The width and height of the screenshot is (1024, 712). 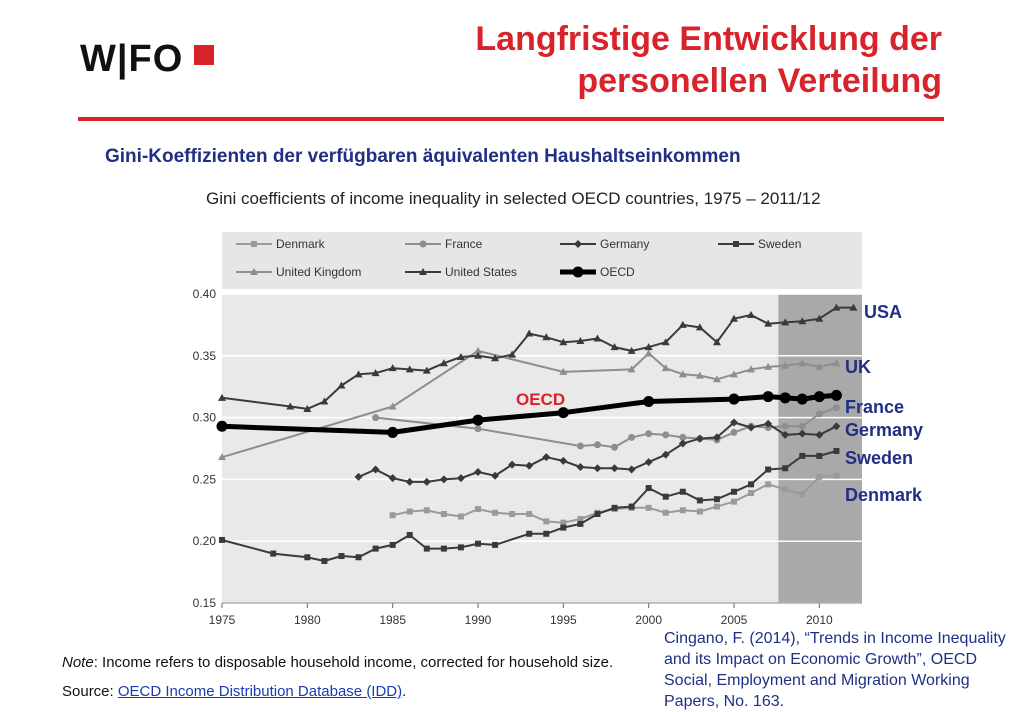 I want to click on source-link: OECD Income Distribution Database (IDD), so click(x=260, y=691).